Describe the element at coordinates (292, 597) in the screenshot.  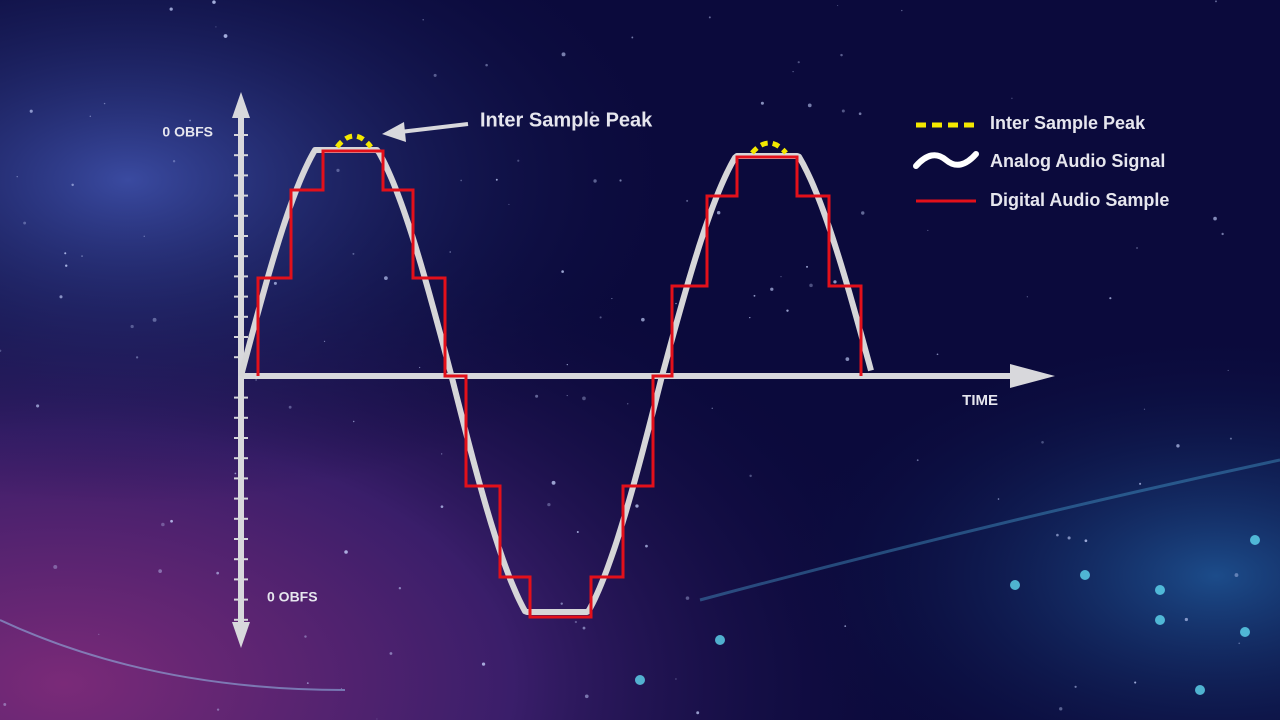
I see `axis-bottom-label: 0 OBFS` at that location.